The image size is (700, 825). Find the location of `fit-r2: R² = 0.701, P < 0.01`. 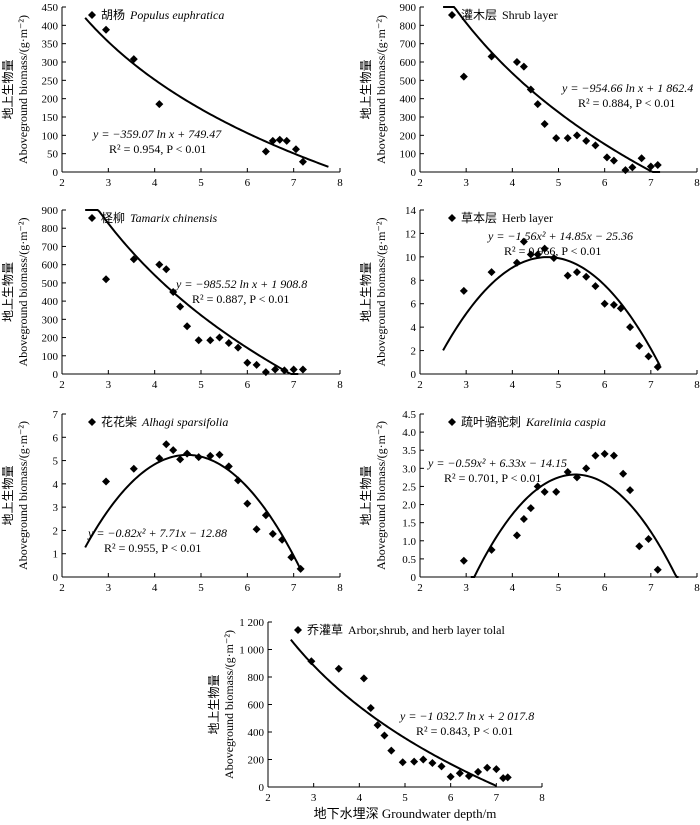

fit-r2: R² = 0.701, P < 0.01 is located at coordinates (492, 478).